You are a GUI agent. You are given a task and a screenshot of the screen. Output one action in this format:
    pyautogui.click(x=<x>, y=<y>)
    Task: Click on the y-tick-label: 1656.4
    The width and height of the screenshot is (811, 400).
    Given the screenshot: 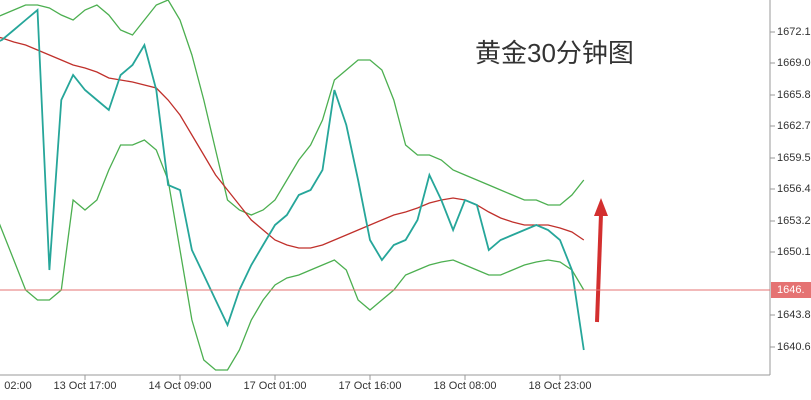 What is the action you would take?
    pyautogui.click(x=794, y=189)
    